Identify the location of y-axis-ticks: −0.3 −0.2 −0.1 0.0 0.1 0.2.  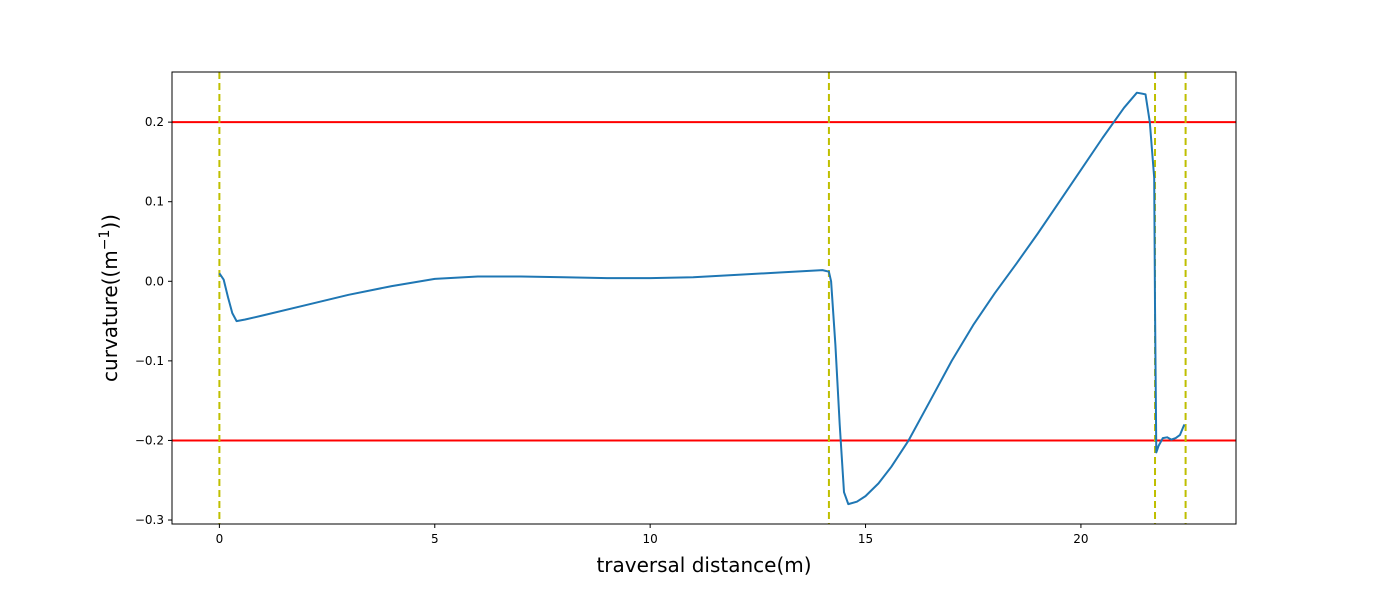
(153, 321).